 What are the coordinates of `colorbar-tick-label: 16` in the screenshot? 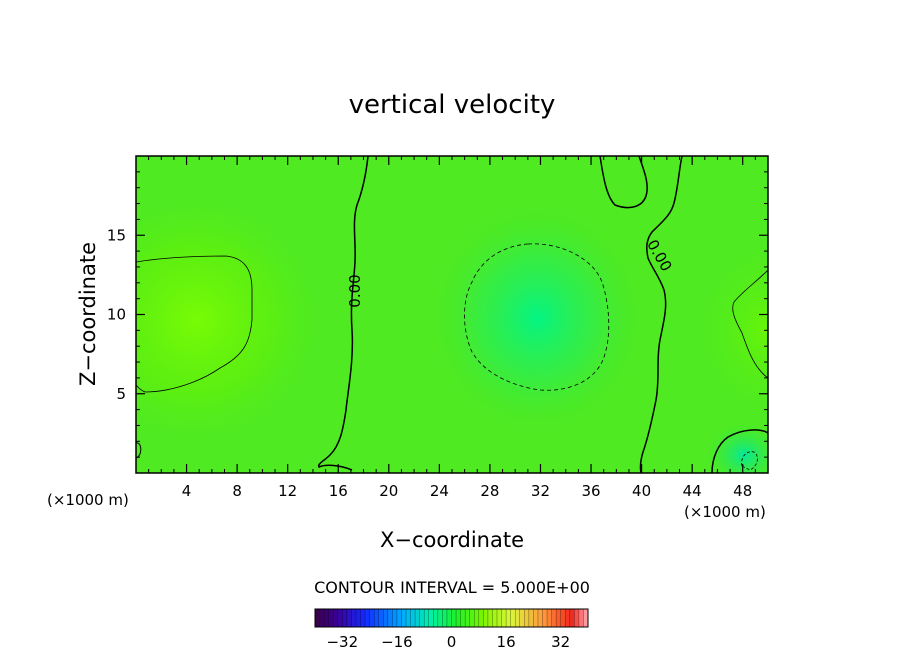 It's located at (506, 642).